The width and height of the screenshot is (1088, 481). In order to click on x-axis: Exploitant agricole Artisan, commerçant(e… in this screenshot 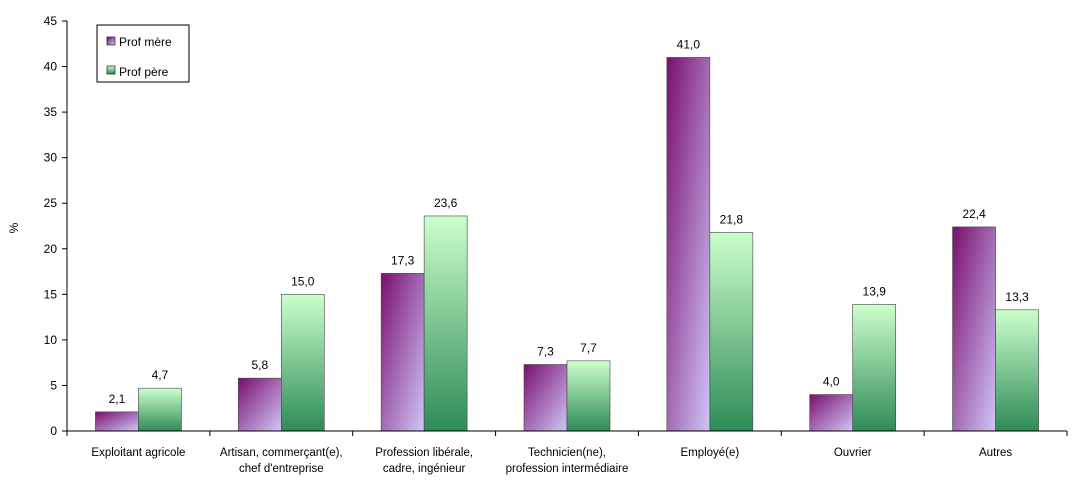, I will do `click(567, 452)`.